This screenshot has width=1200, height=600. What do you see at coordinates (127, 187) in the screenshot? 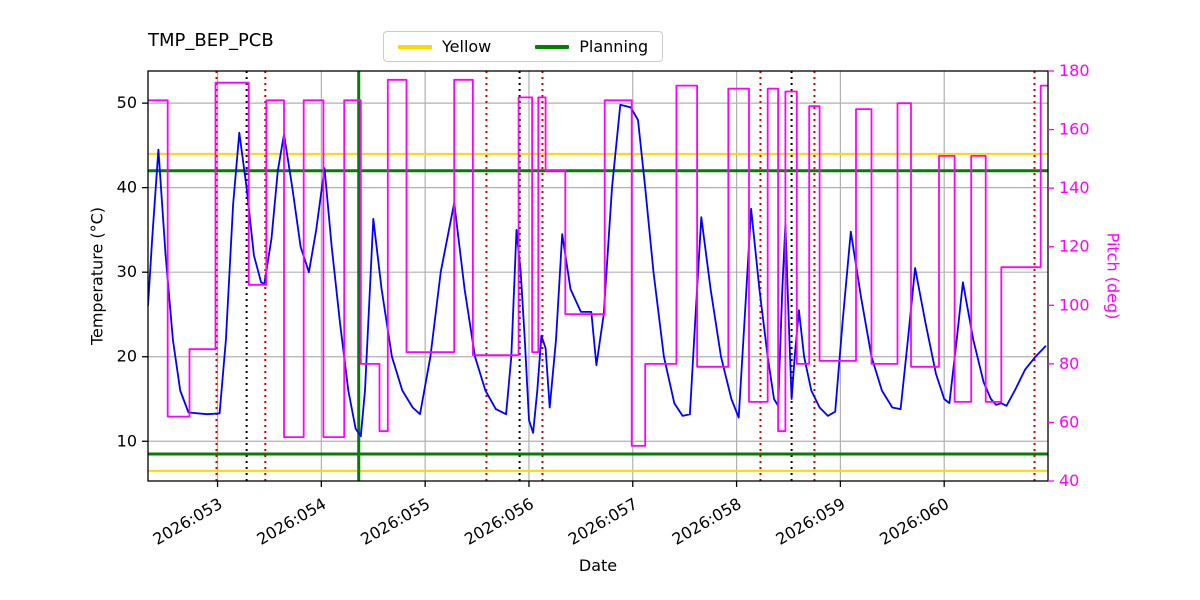
I see `y-left-tick-label: 40` at bounding box center [127, 187].